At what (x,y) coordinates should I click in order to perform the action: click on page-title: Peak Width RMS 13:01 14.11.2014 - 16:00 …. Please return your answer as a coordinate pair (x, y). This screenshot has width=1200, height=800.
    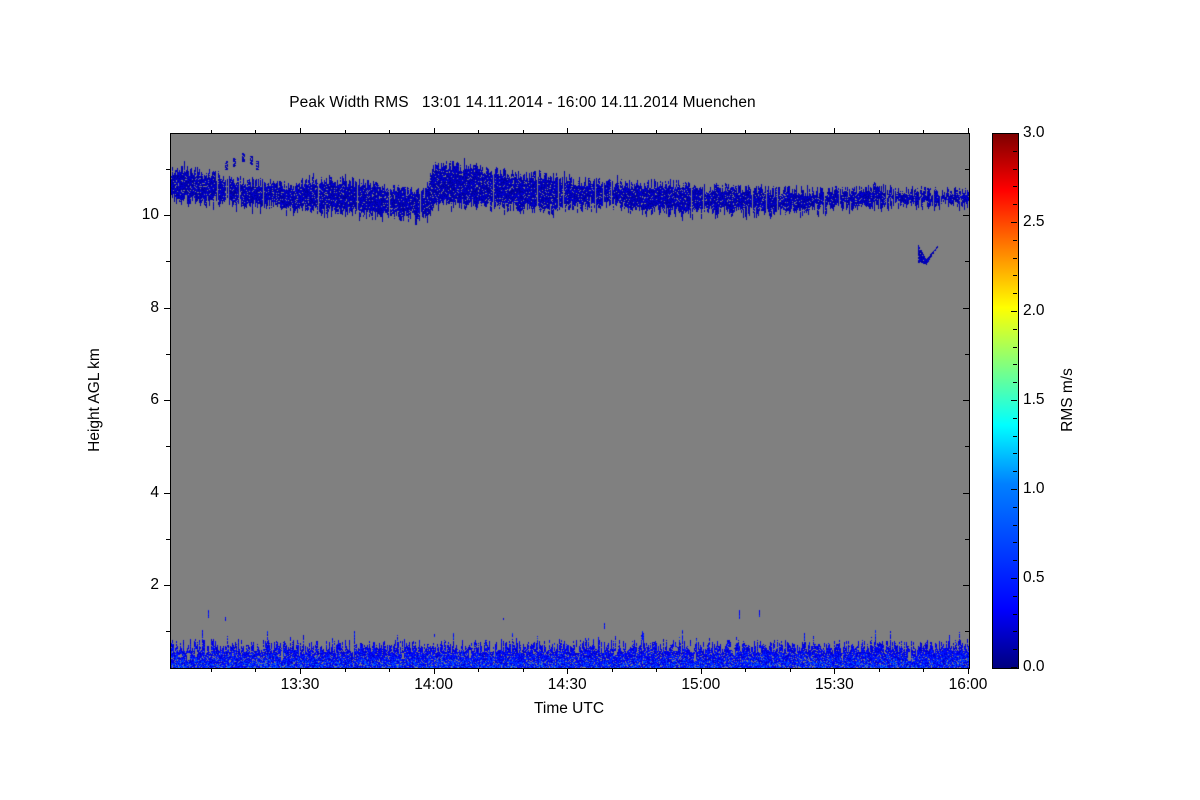
    Looking at the image, I should click on (522, 102).